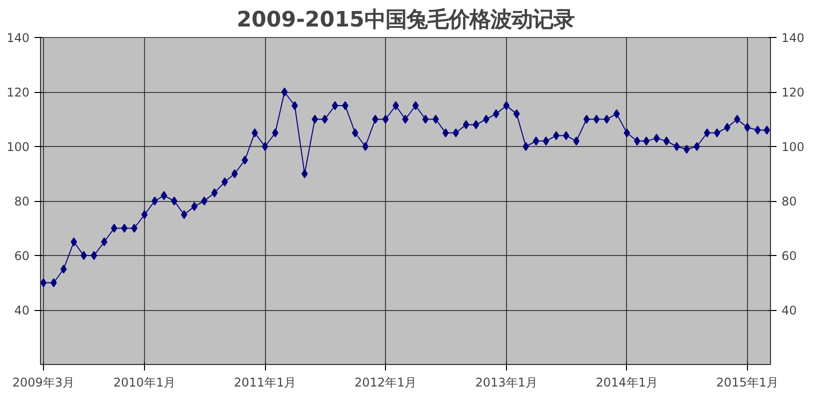 Image resolution: width=820 pixels, height=400 pixels. I want to click on y-tick-label: 60, so click(22, 256).